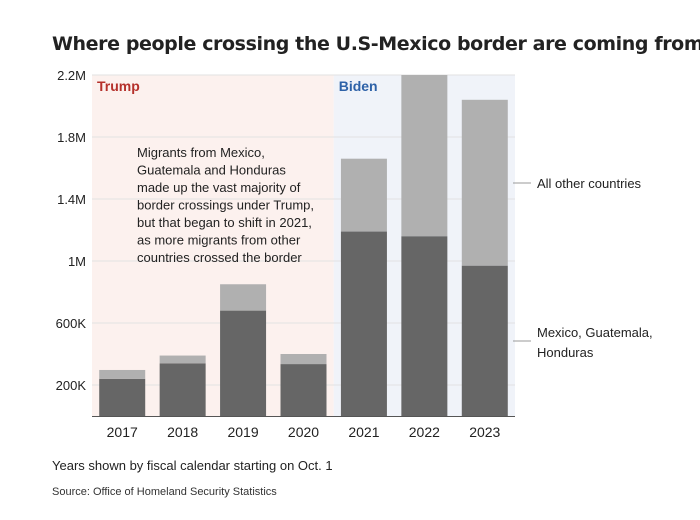 The width and height of the screenshot is (700, 520). I want to click on annotation-line: border crossings under Trump,, so click(225, 205).